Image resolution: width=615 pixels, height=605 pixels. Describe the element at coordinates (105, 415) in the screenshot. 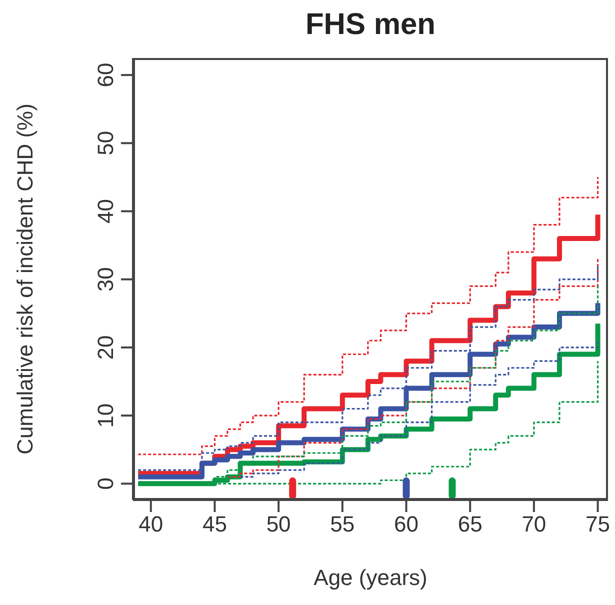

I see `y-tick-label: 10` at that location.